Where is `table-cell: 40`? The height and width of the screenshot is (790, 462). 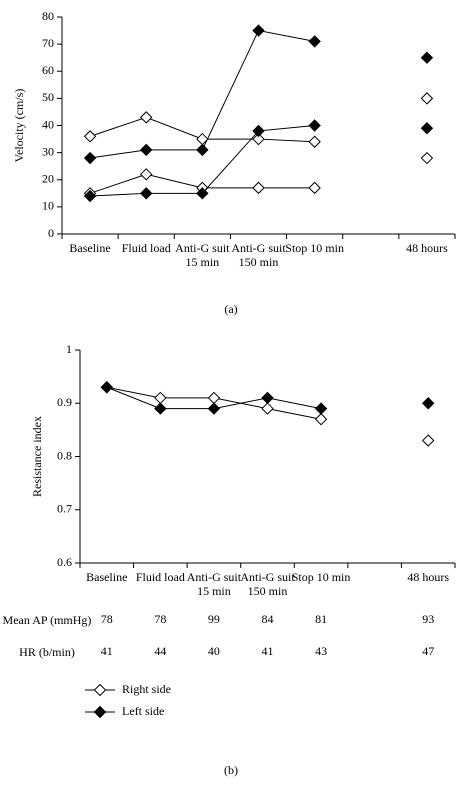 table-cell: 40 is located at coordinates (214, 651).